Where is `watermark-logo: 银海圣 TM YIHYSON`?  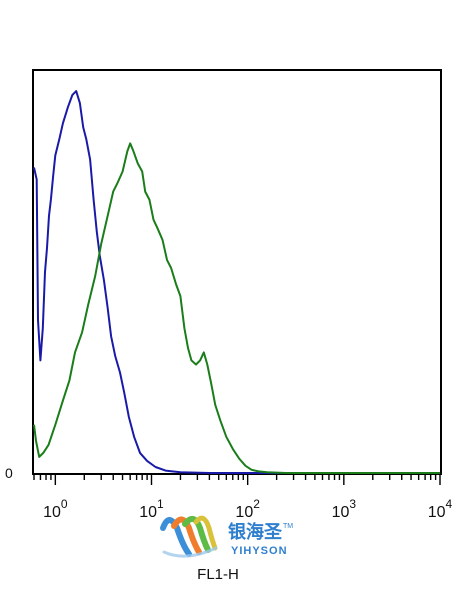 watermark-logo: 银海圣 TM YIHYSON is located at coordinates (226, 536).